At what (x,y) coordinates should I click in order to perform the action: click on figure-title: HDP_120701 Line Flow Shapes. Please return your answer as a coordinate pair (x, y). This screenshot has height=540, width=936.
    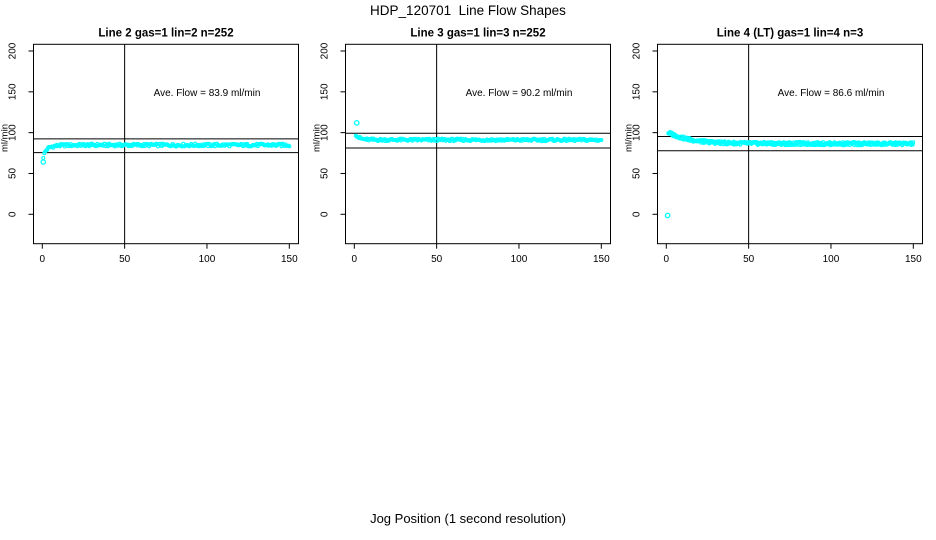
    Looking at the image, I should click on (468, 10).